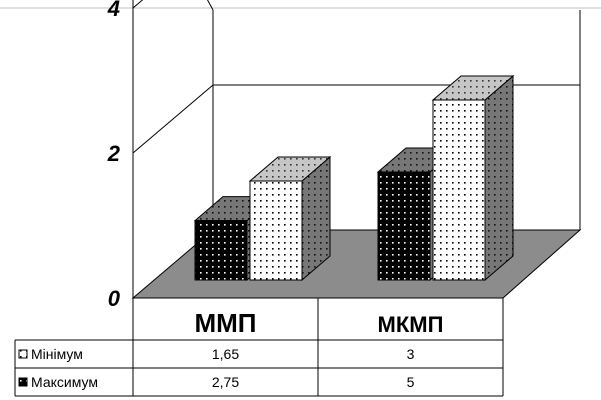 The image size is (601, 400). Describe the element at coordinates (499, 178) in the screenshot. I see `bar-side` at that location.